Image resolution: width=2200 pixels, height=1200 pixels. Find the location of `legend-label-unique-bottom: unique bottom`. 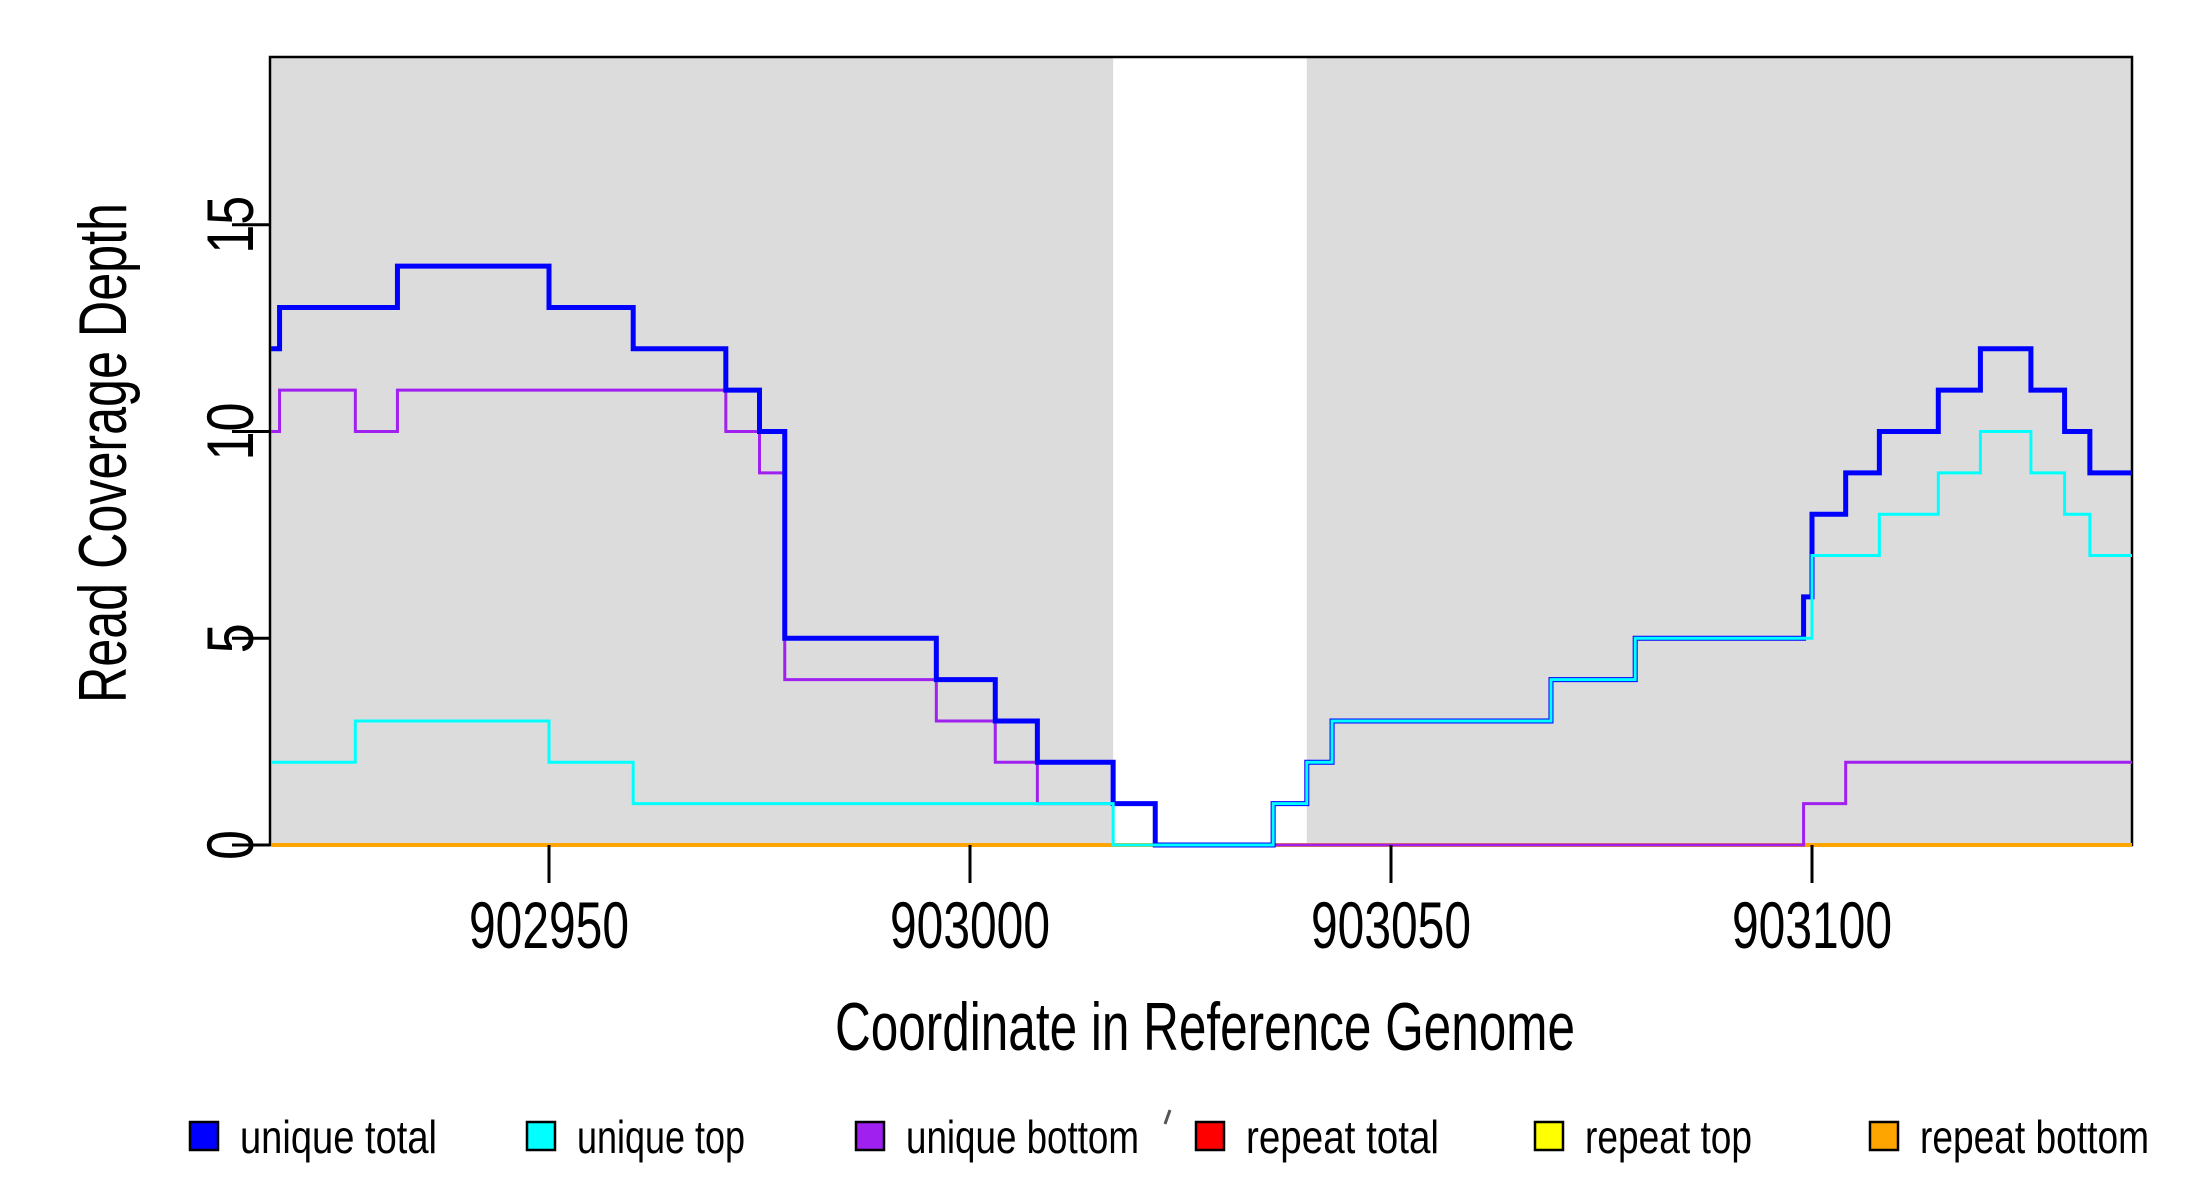

legend-label-unique-bottom: unique bottom is located at coordinates (1022, 1137).